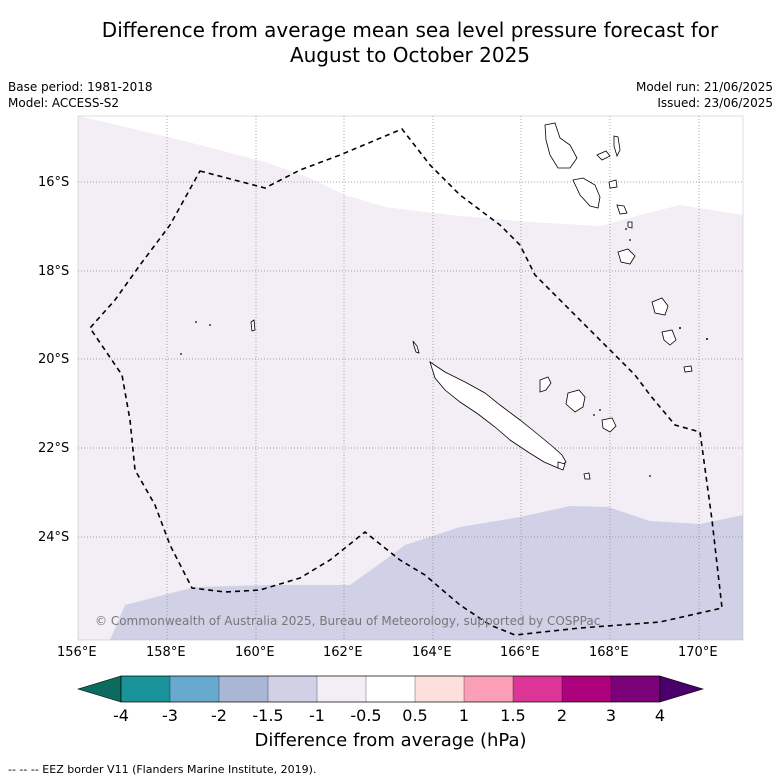 This screenshot has width=781, height=781. What do you see at coordinates (545, 384) in the screenshot?
I see `ouvea-island` at bounding box center [545, 384].